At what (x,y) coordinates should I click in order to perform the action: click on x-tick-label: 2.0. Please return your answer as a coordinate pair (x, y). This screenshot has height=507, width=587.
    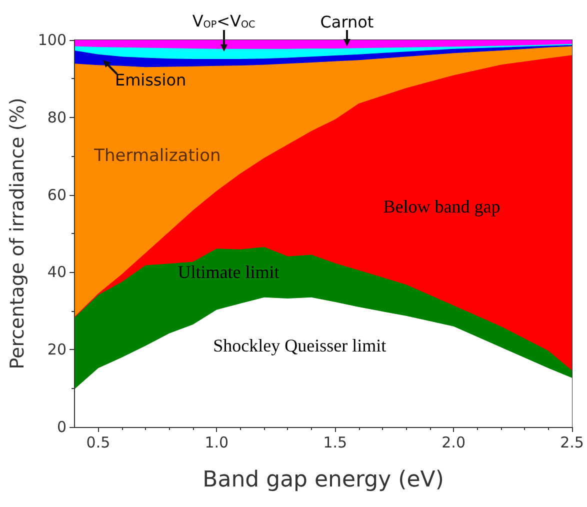
    Looking at the image, I should click on (454, 443).